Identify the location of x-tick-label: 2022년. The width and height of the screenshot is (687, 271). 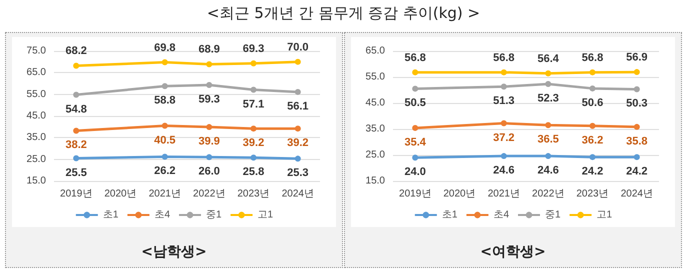
(209, 194).